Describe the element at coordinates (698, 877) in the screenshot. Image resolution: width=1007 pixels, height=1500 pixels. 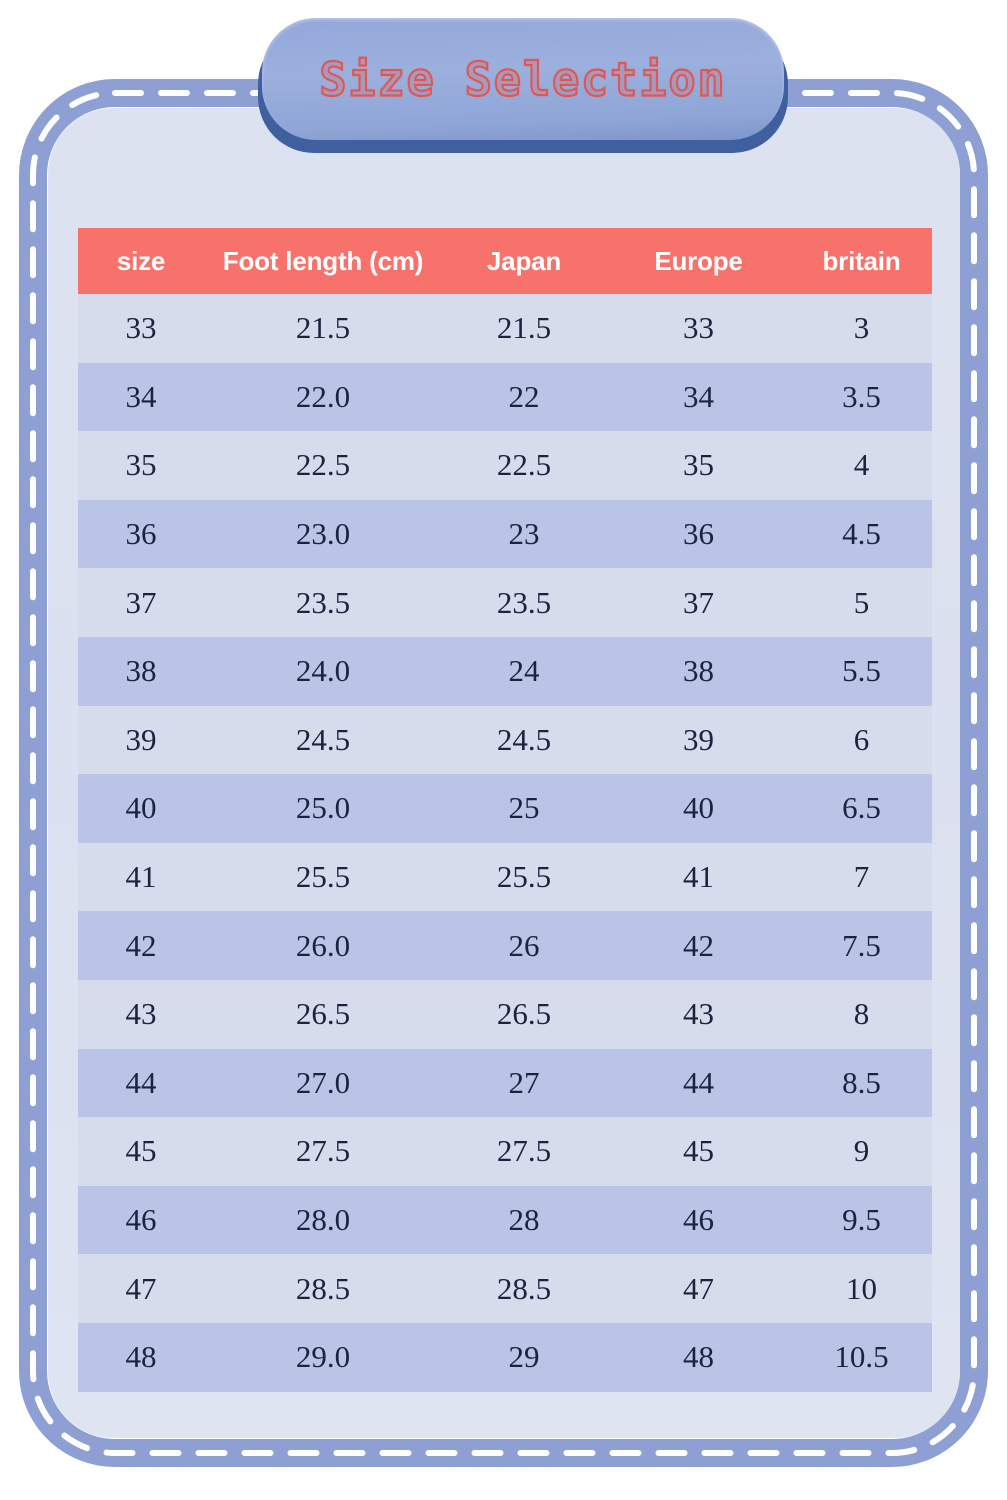
I see `cell-europe: 41` at that location.